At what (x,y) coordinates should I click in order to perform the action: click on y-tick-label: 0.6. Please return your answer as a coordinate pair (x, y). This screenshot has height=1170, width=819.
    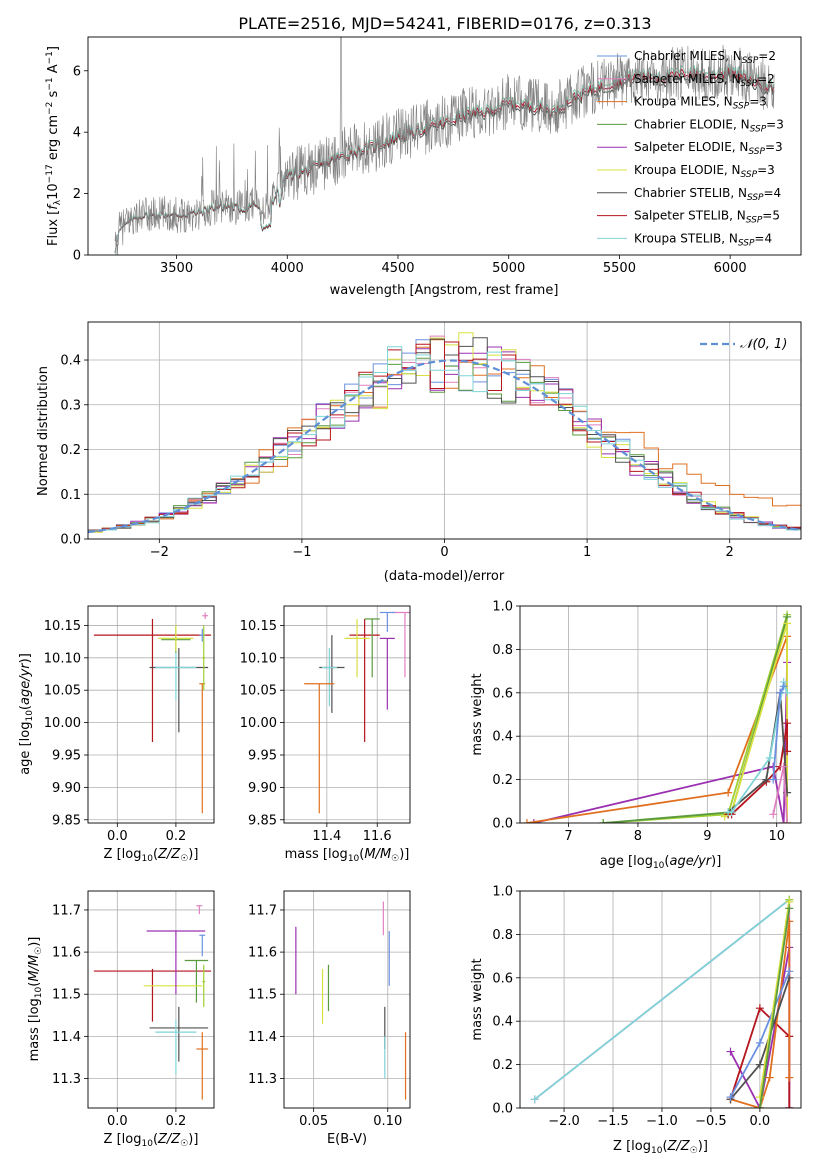
    Looking at the image, I should click on (502, 693).